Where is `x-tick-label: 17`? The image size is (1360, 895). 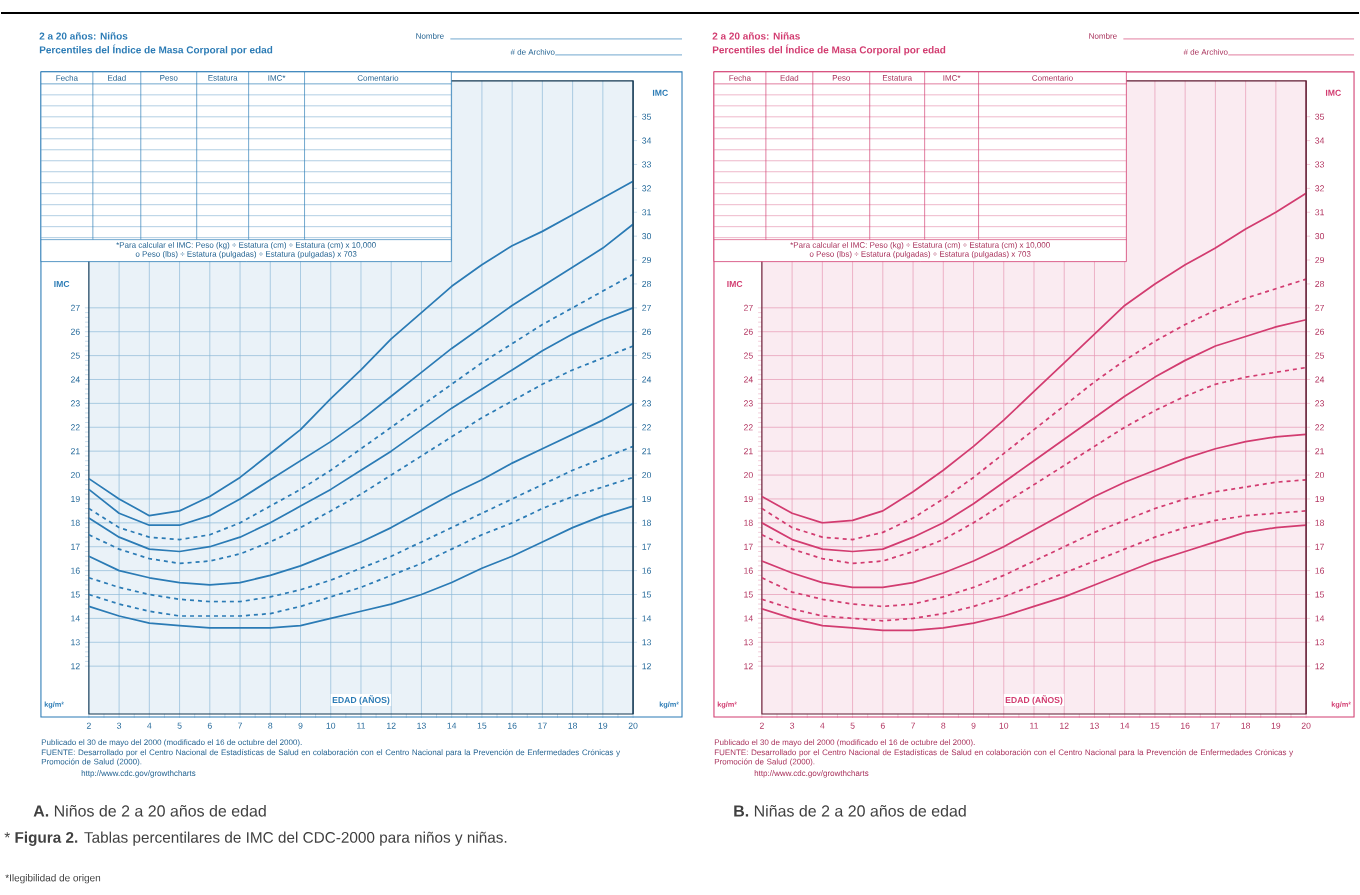
x-tick-label: 17 is located at coordinates (542, 725).